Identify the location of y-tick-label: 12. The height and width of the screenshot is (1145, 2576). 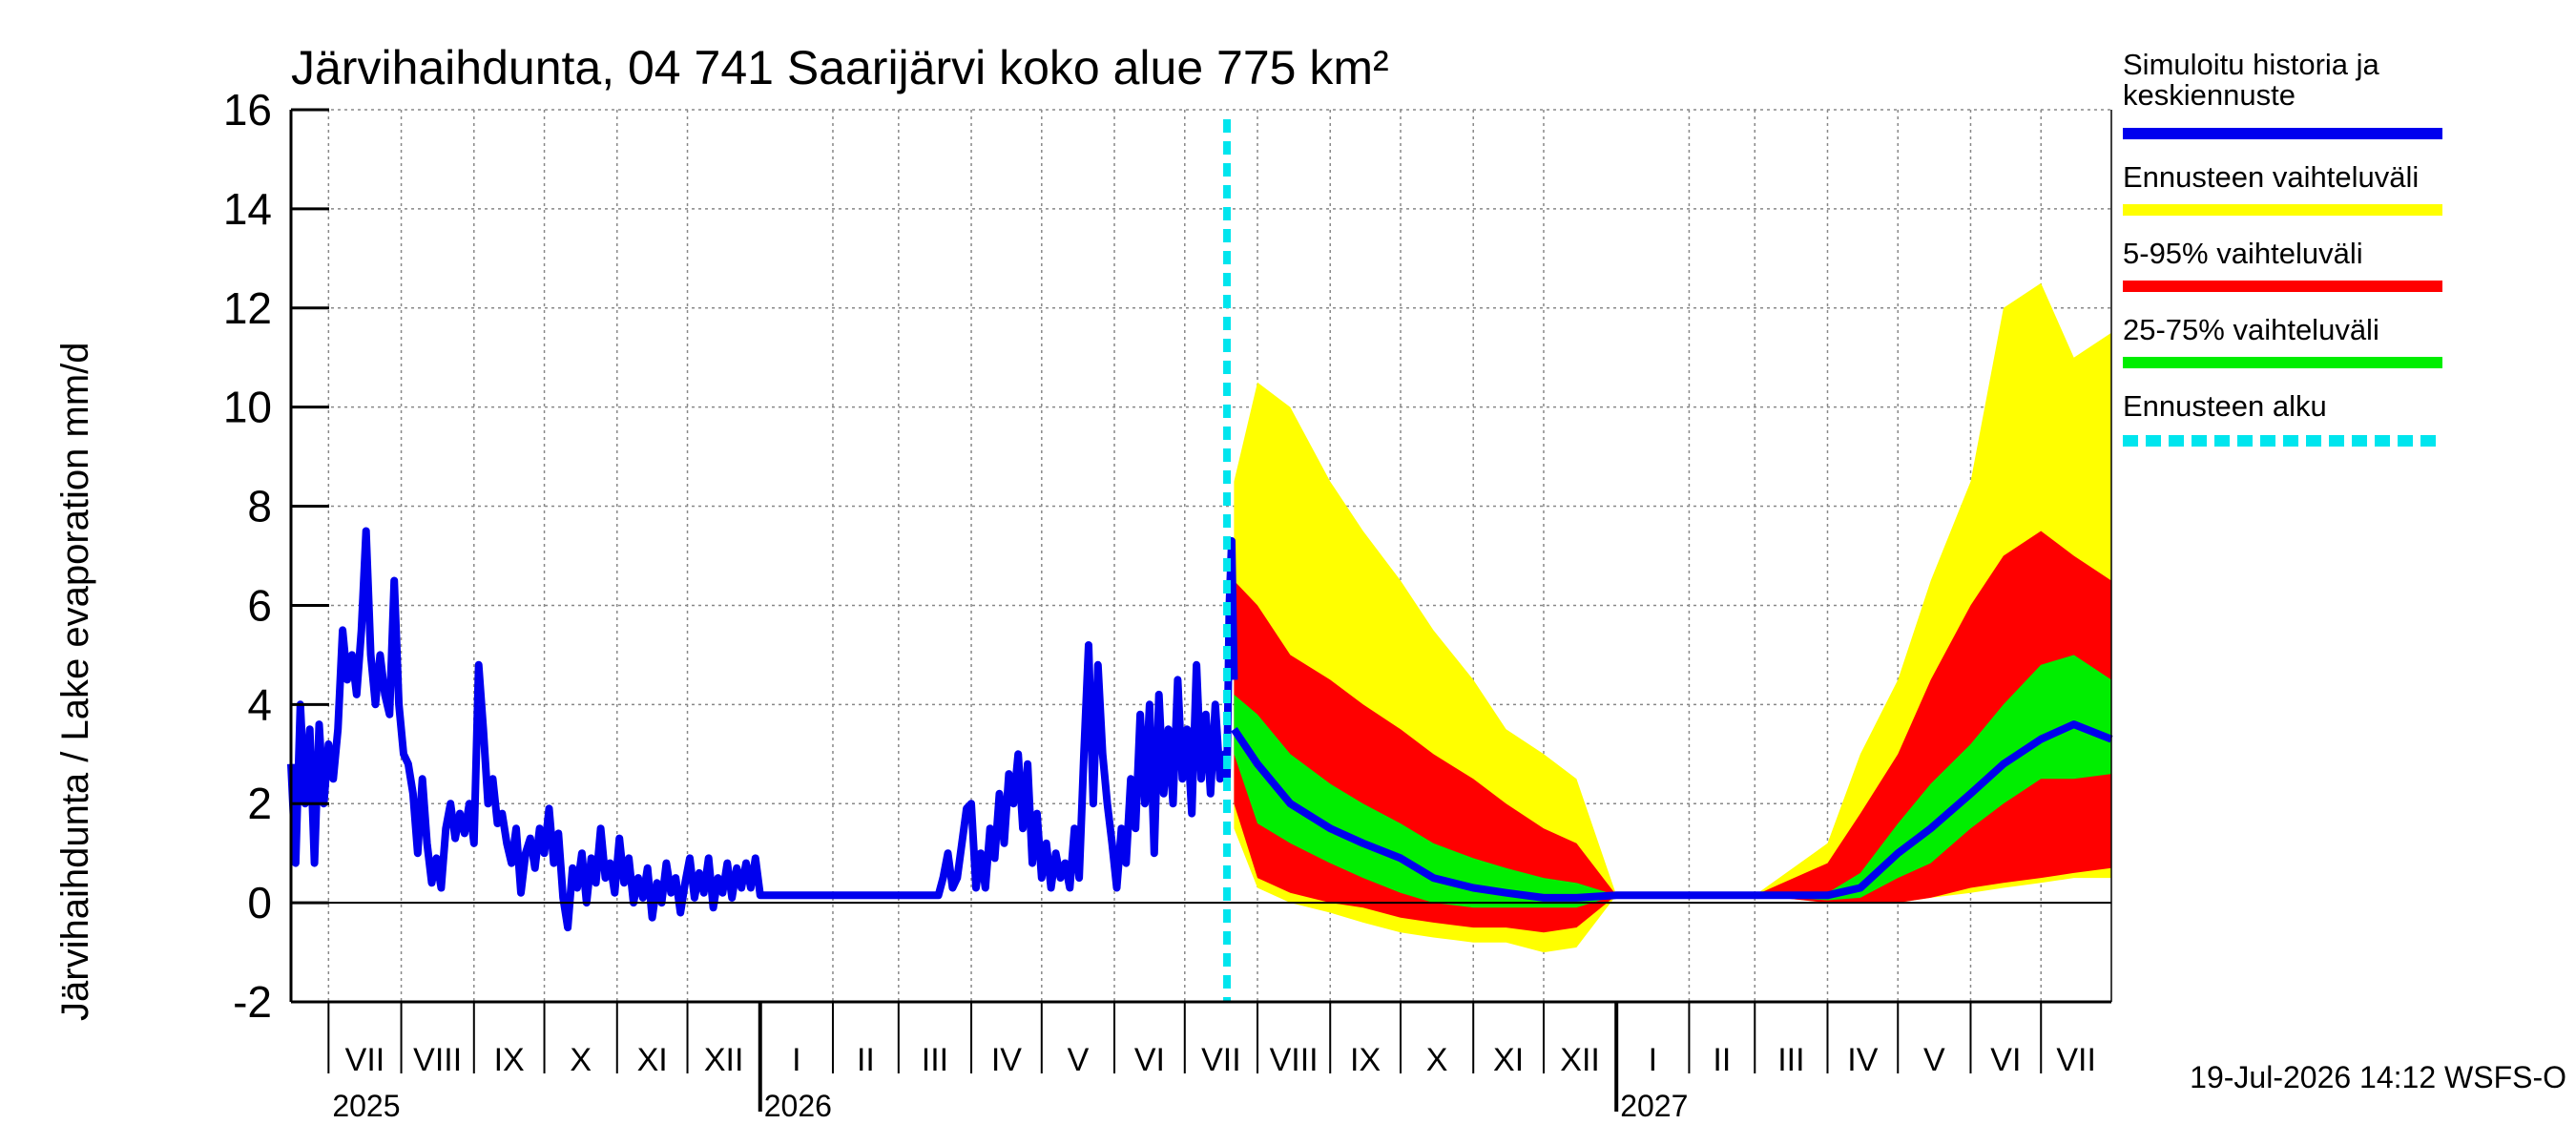
(247, 308).